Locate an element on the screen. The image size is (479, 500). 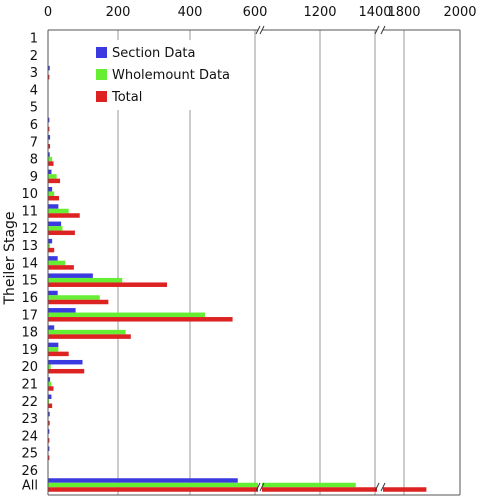
y-tick-label: 26 is located at coordinates (29, 471).